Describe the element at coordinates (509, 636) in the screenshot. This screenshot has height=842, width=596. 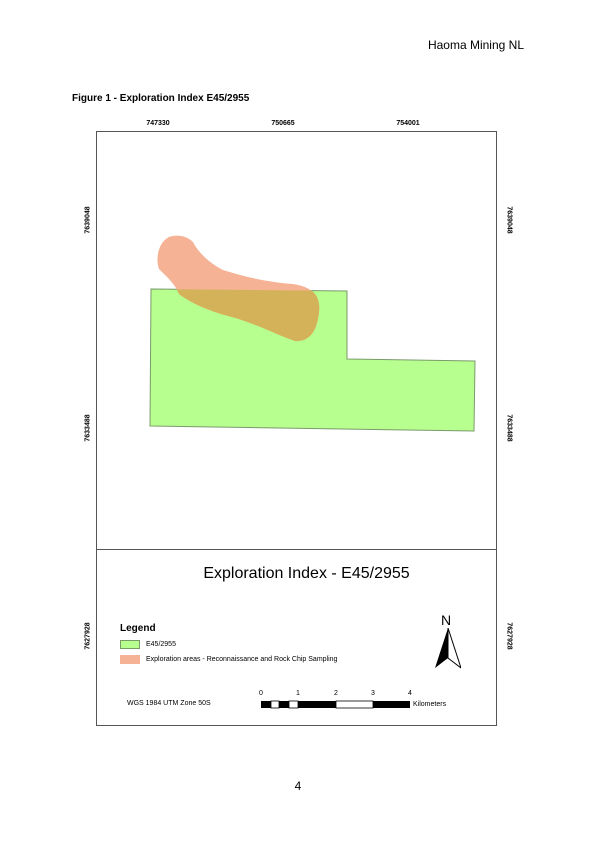
I see `northing-label-right: 7627928` at that location.